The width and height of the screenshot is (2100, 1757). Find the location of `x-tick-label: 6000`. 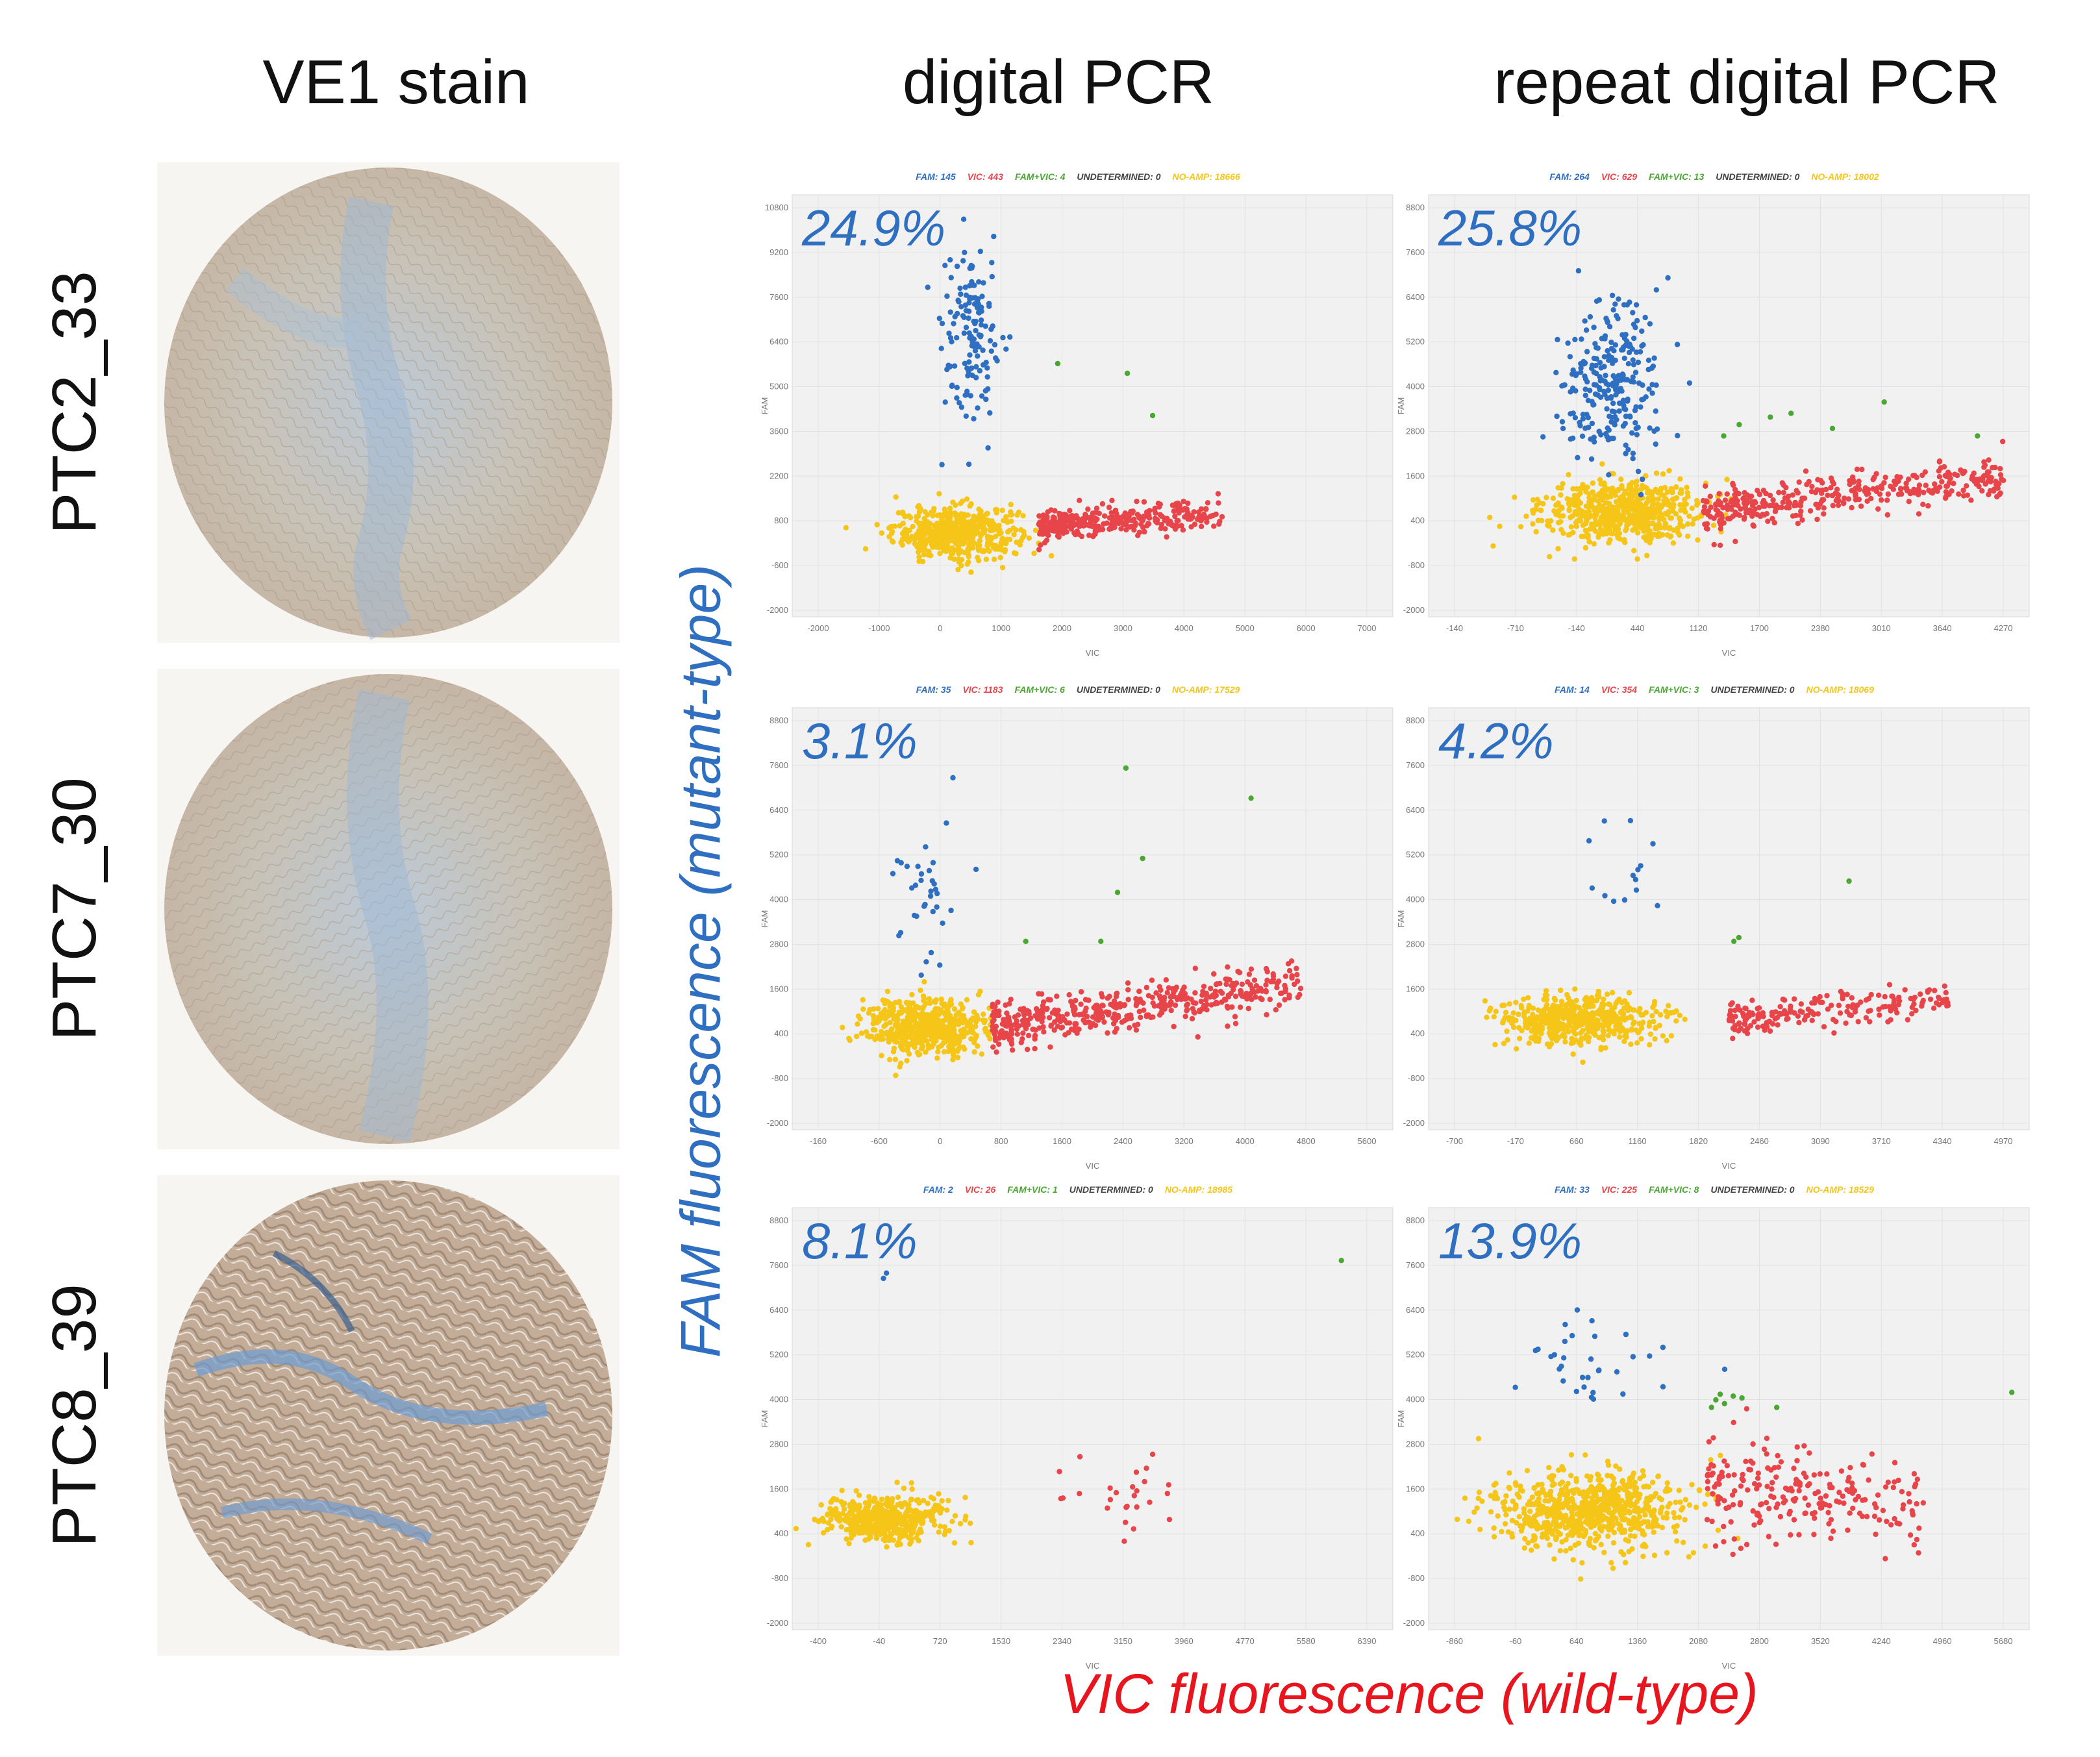

x-tick-label: 6000 is located at coordinates (1306, 628).